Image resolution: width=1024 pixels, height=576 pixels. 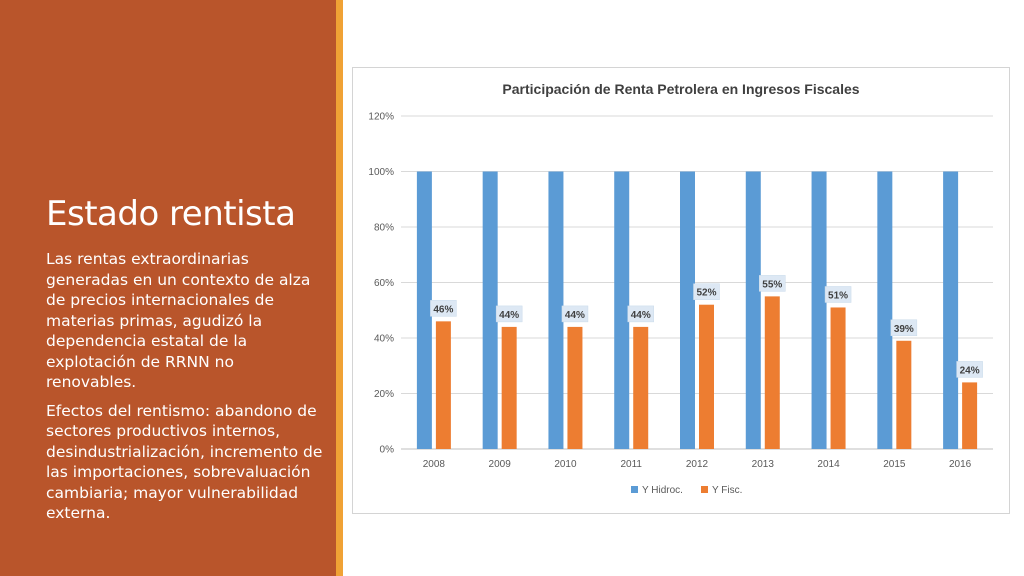 I want to click on y-tick-label: 100%, so click(x=381, y=172).